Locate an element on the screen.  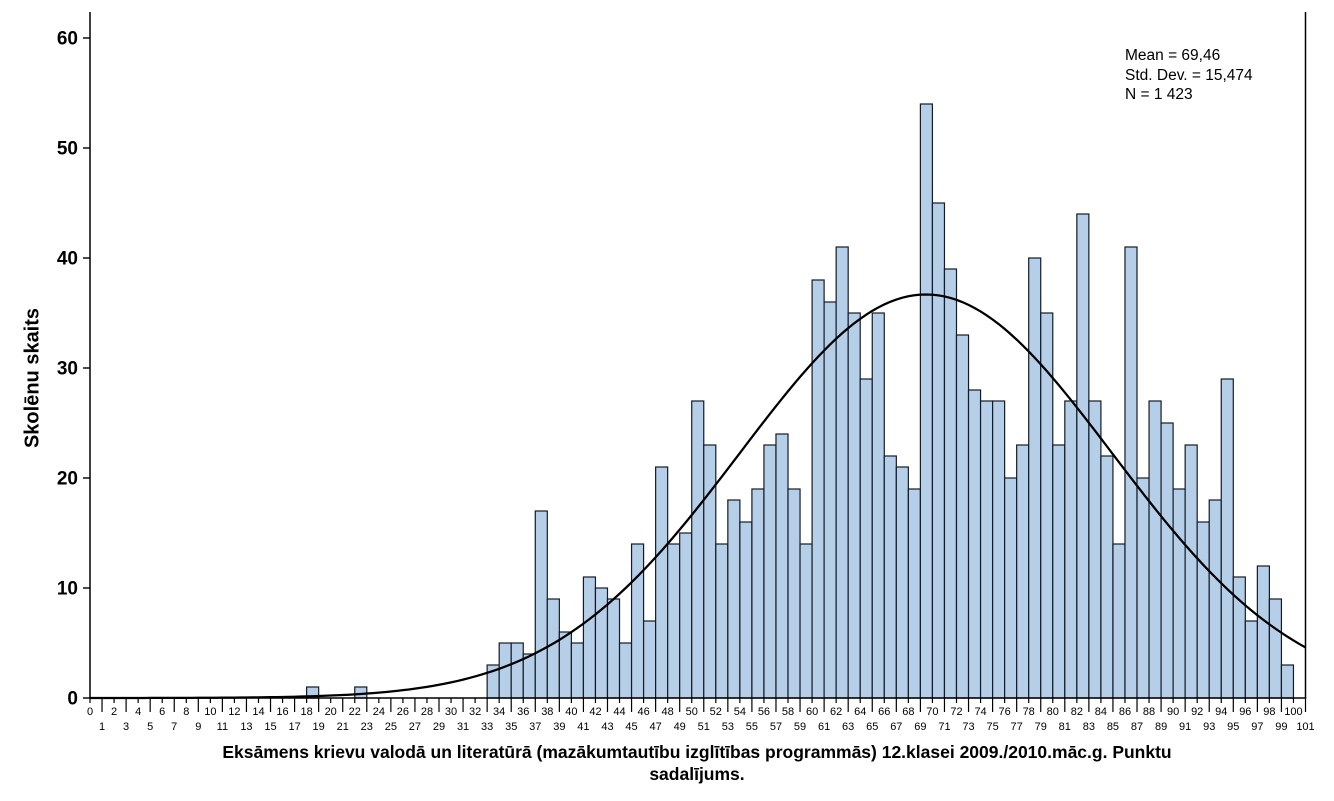
x-tick-label-12: 12 is located at coordinates (234, 712).